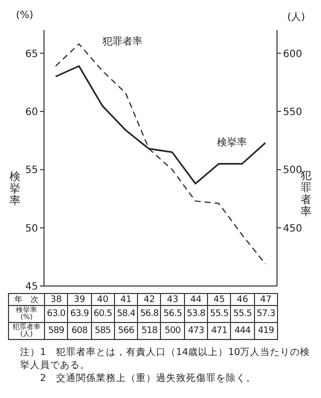  Describe the element at coordinates (148, 378) in the screenshot. I see `text: 2 交通関係業務上（重）過失致死傷罪を除く。` at that location.